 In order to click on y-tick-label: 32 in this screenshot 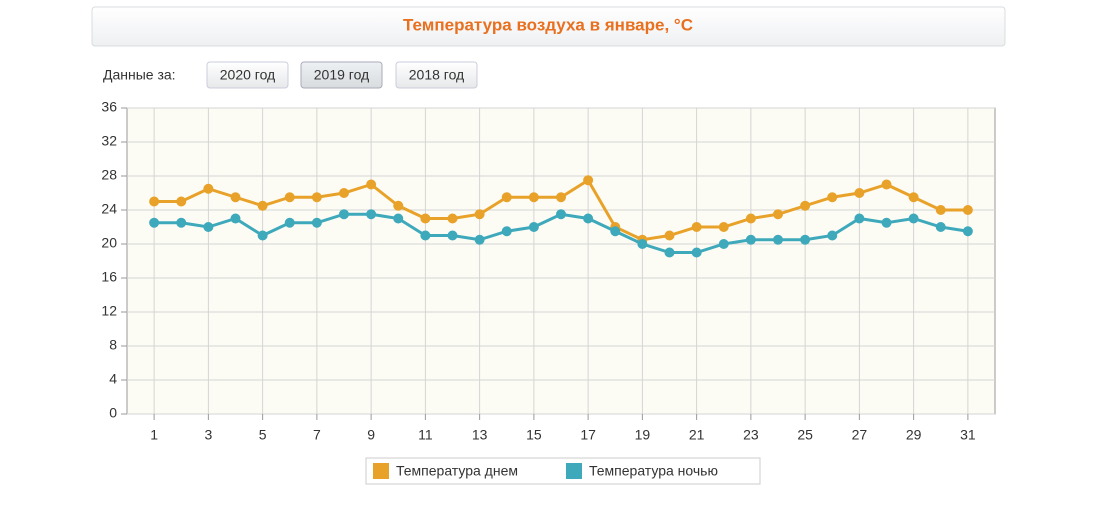, I will do `click(109, 141)`.